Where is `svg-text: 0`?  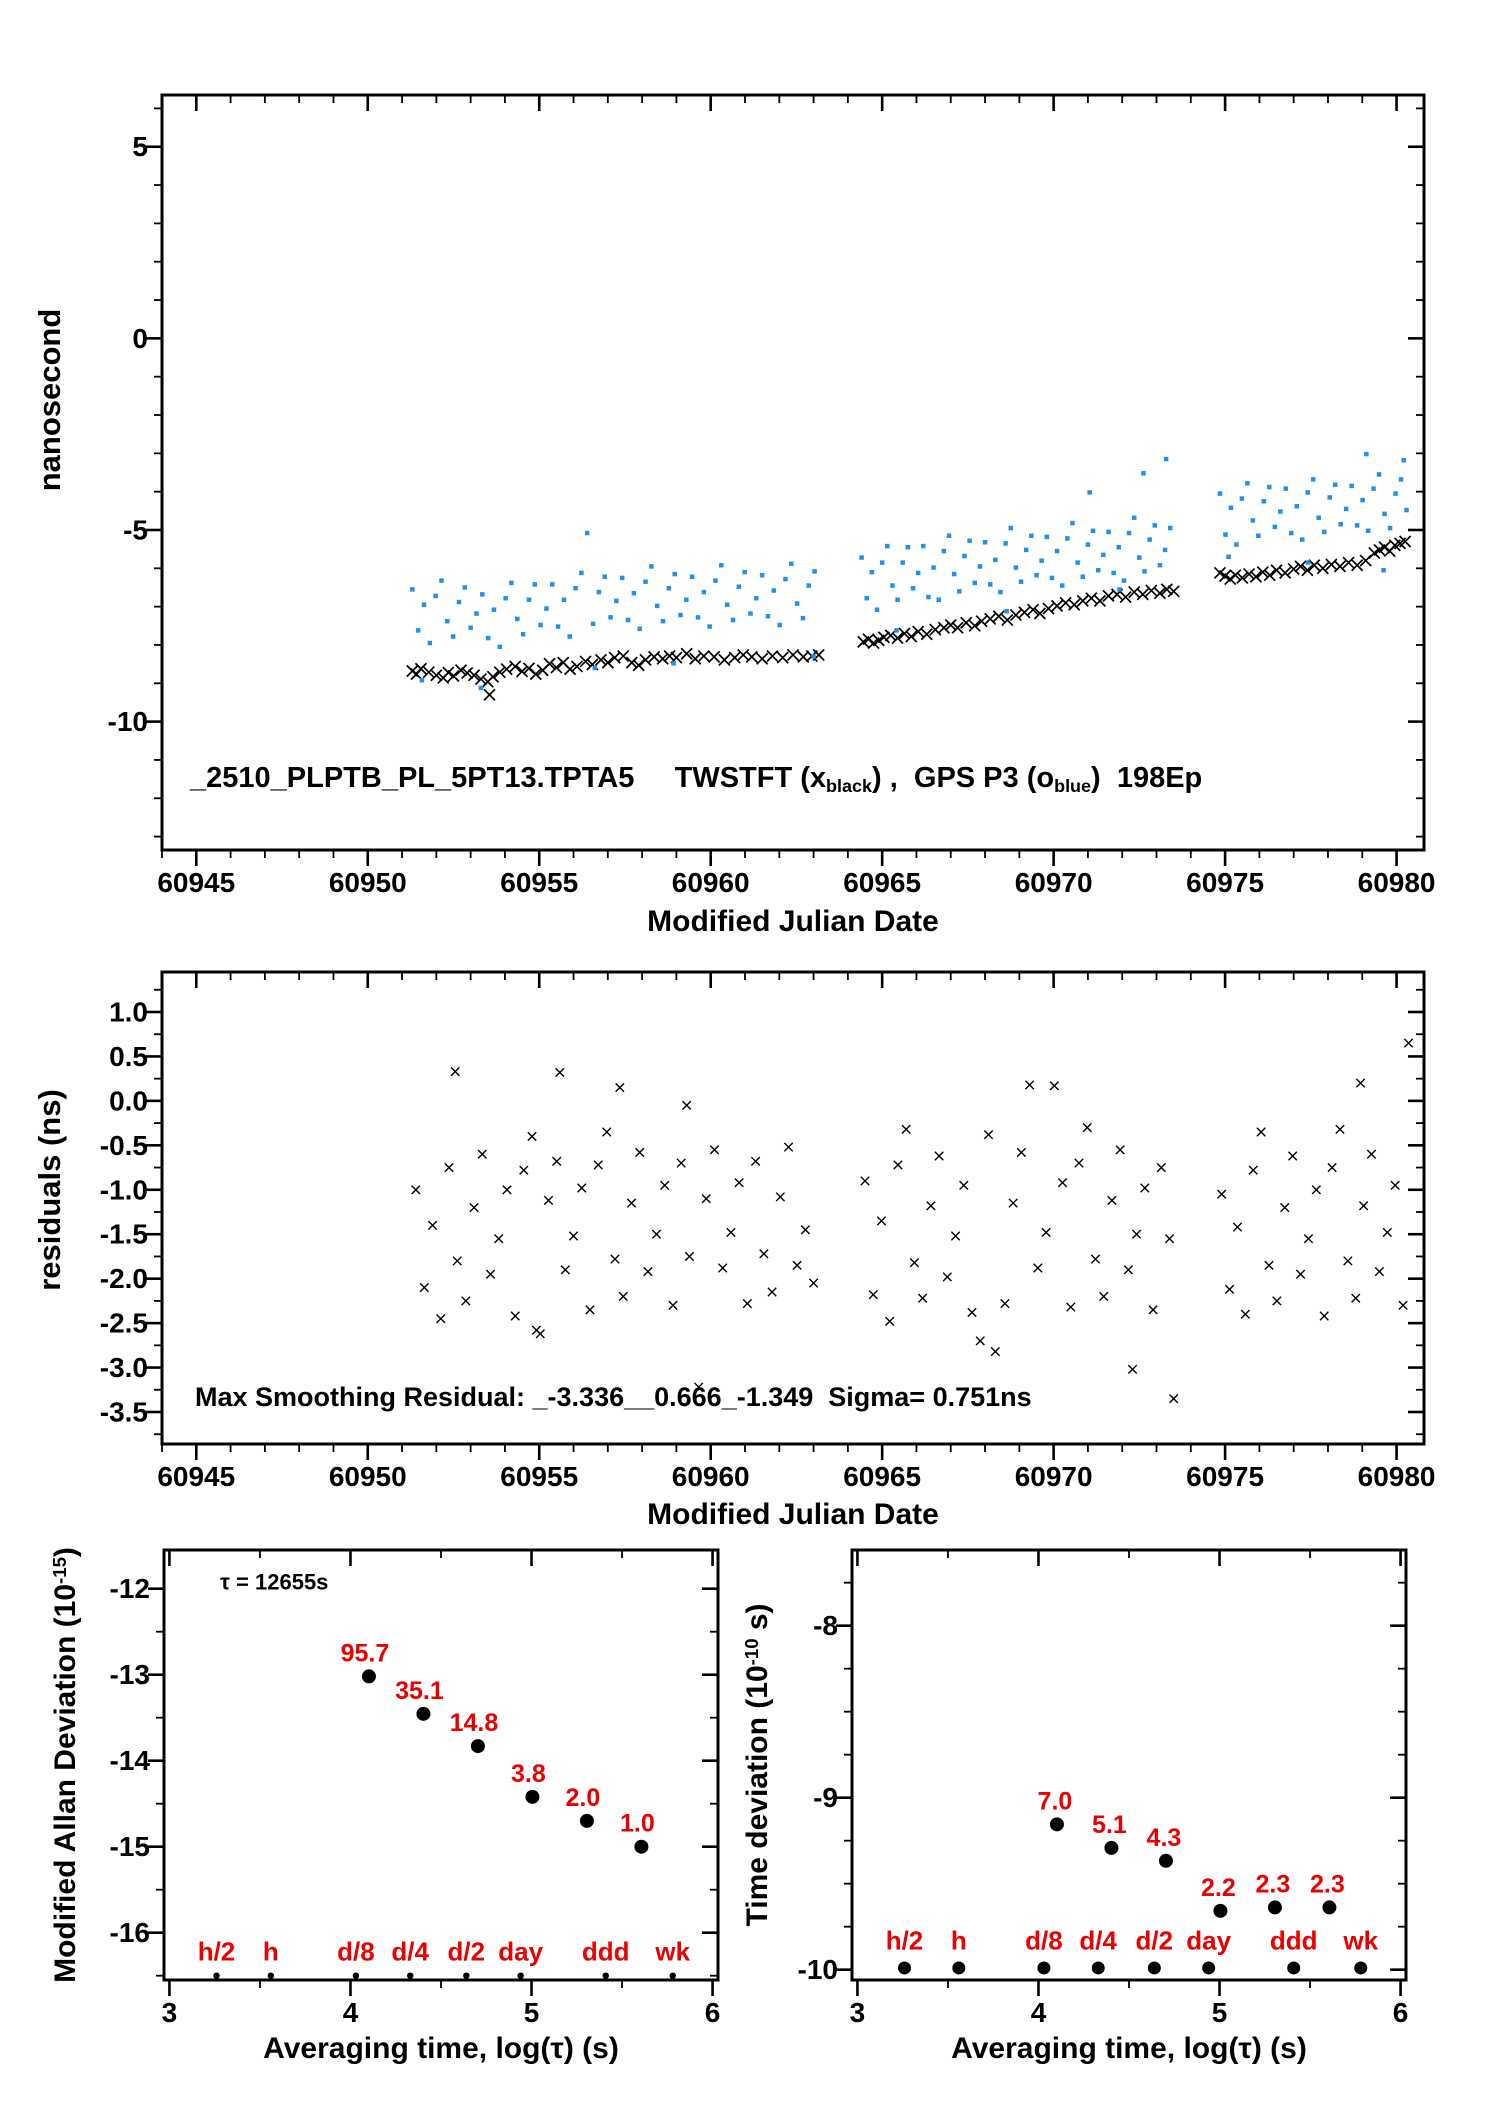
svg-text: 0 is located at coordinates (140, 338).